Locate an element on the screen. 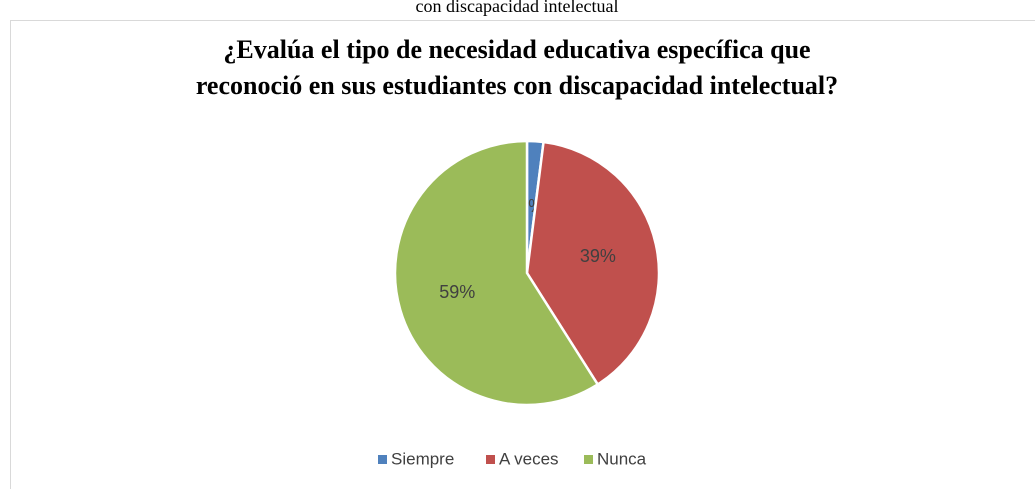 The width and height of the screenshot is (1035, 489). data-label: 59% is located at coordinates (457, 292).